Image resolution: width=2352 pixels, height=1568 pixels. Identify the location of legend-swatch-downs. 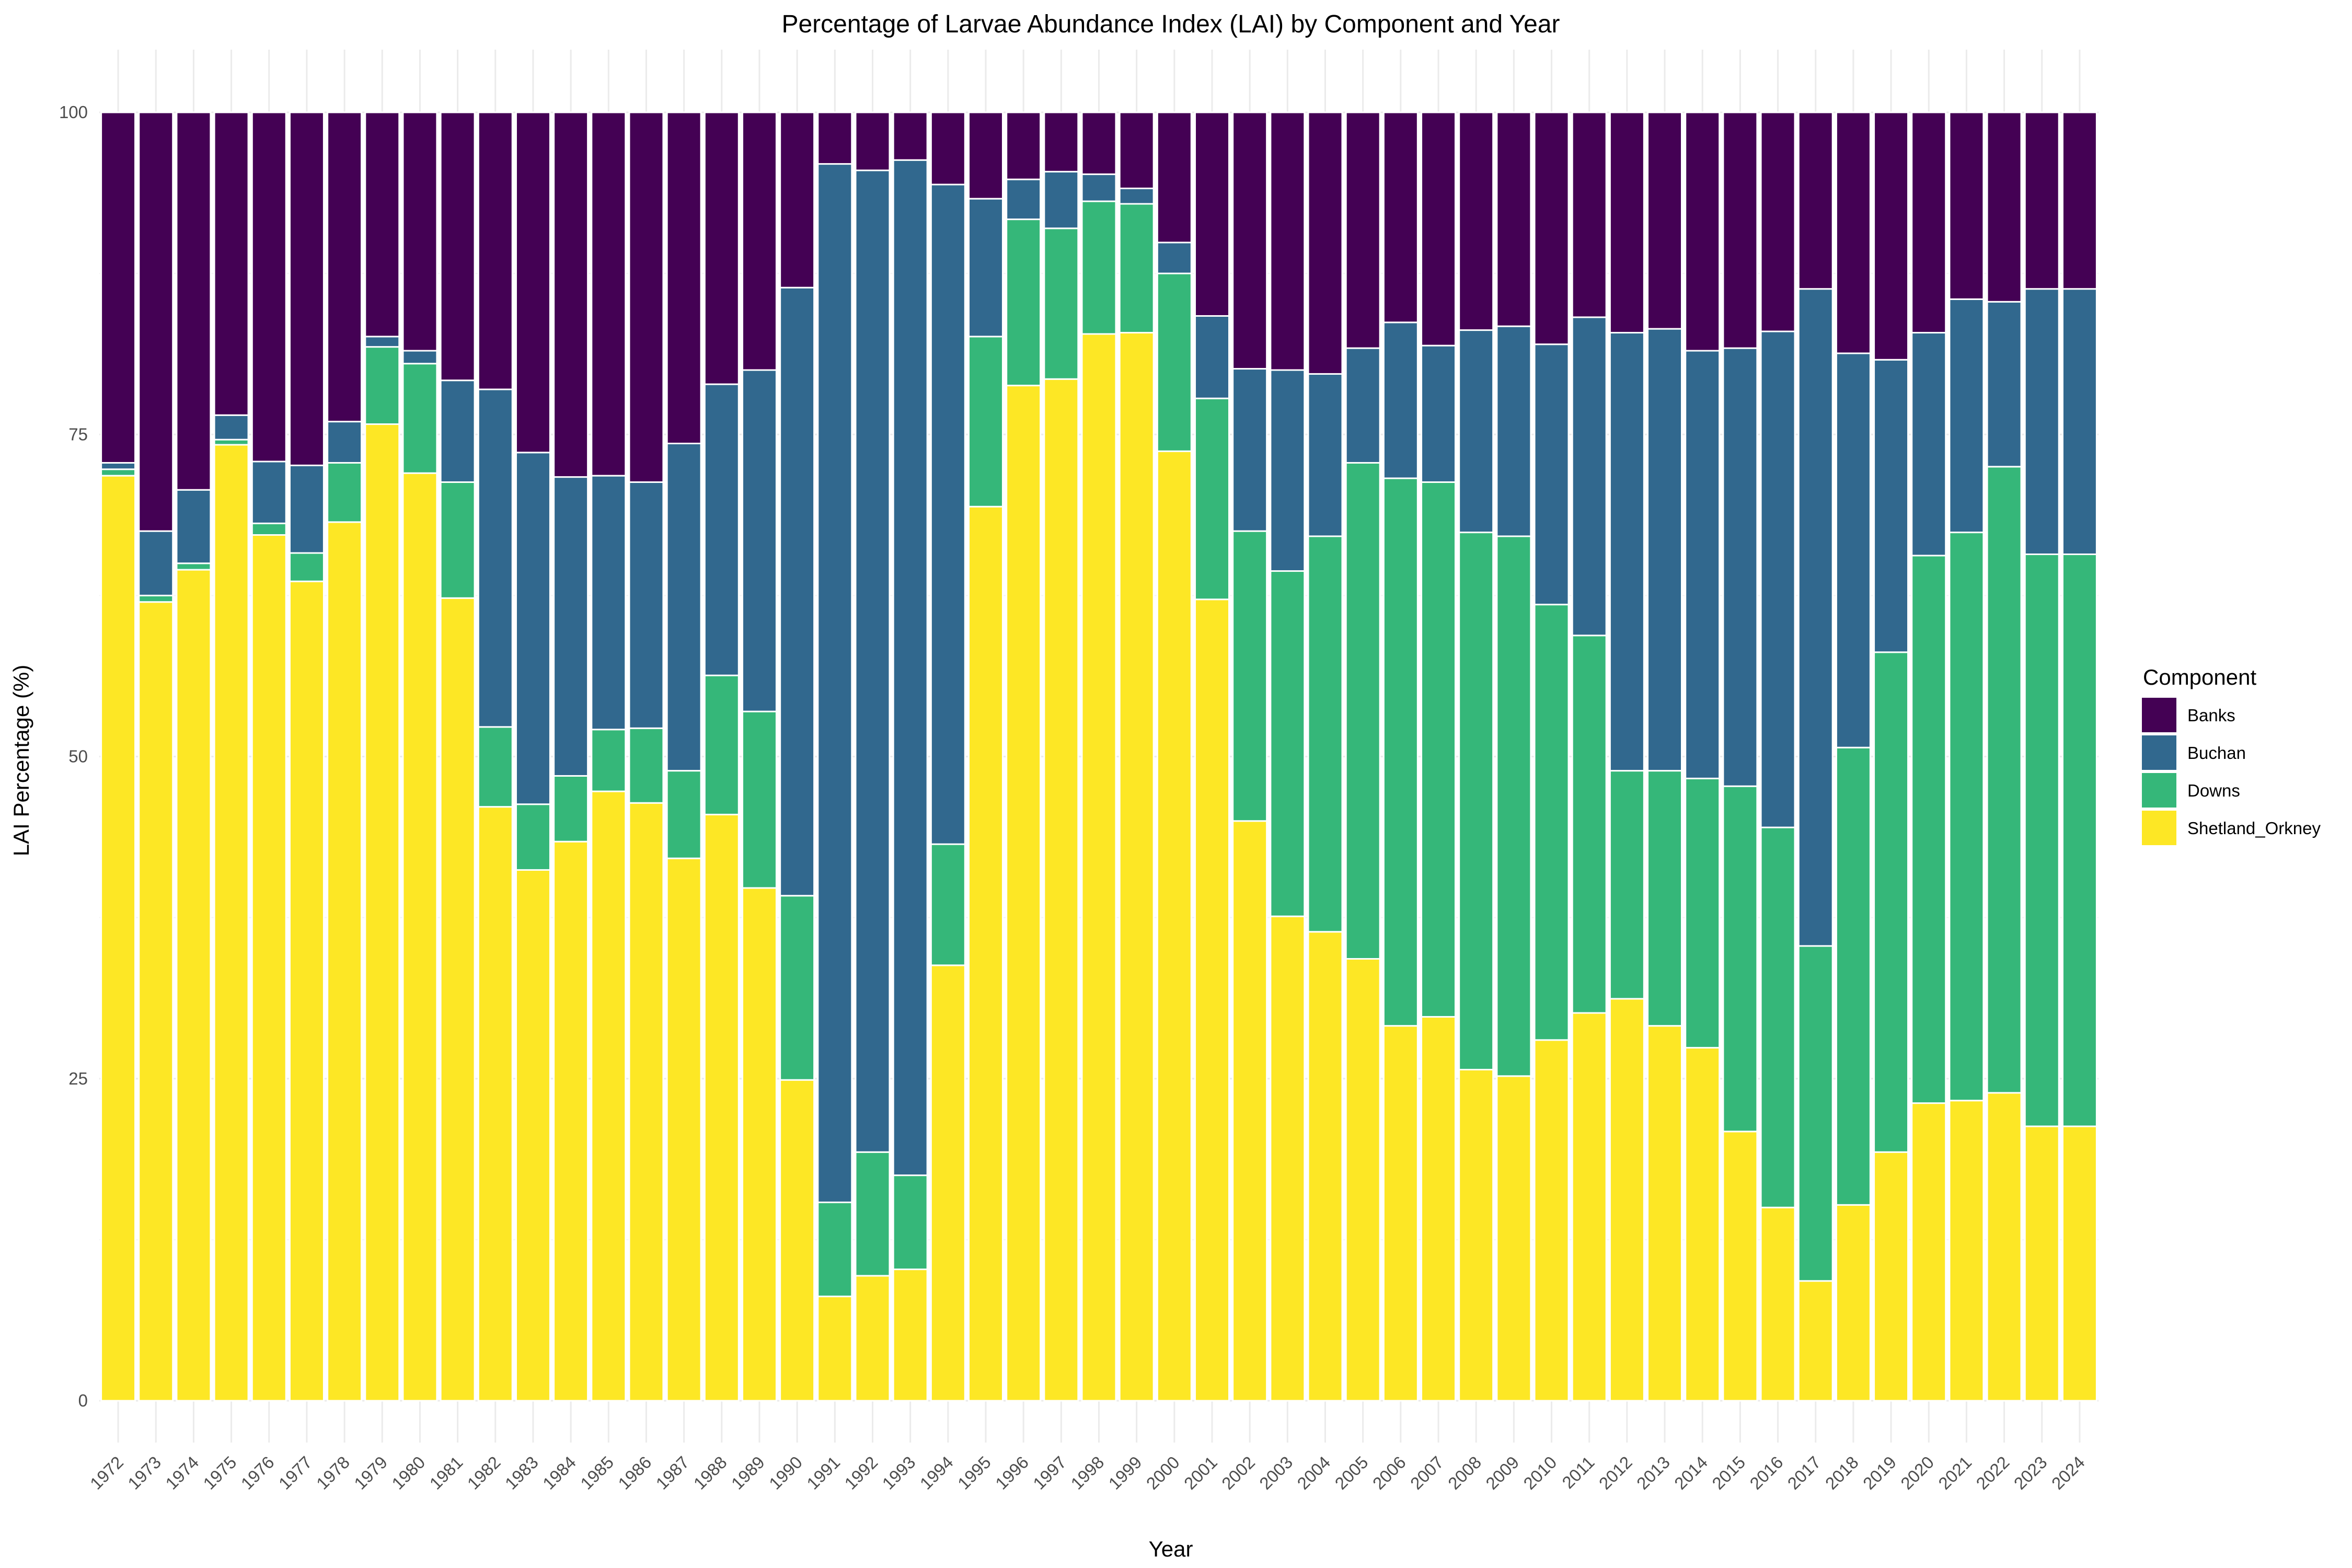
(2159, 790).